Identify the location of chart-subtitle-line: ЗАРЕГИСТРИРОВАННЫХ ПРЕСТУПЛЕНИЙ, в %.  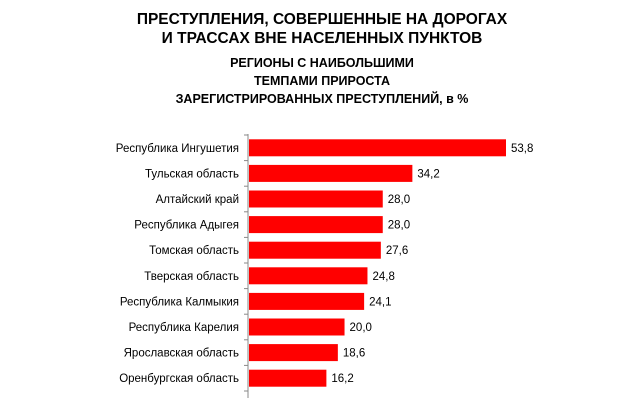
(322, 99).